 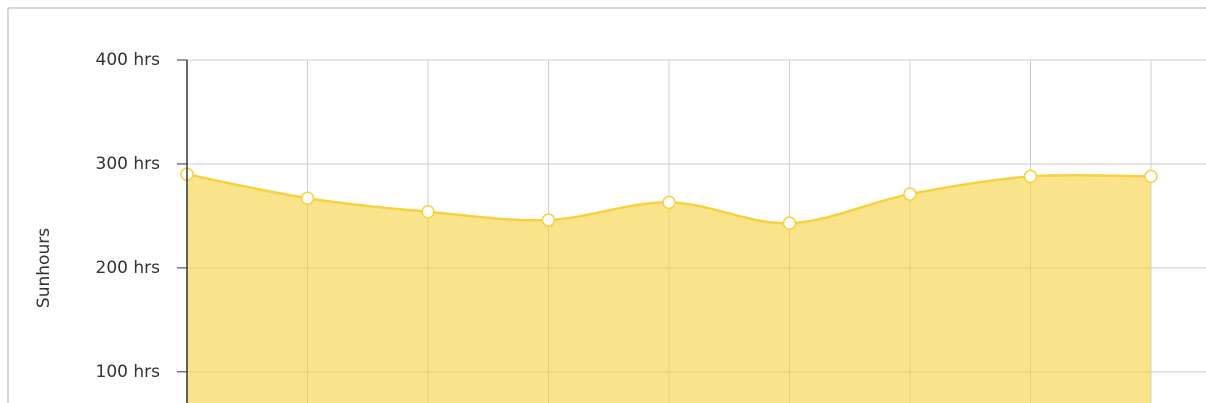 What do you see at coordinates (128, 60) in the screenshot?
I see `y-tick-label: 400 hrs` at bounding box center [128, 60].